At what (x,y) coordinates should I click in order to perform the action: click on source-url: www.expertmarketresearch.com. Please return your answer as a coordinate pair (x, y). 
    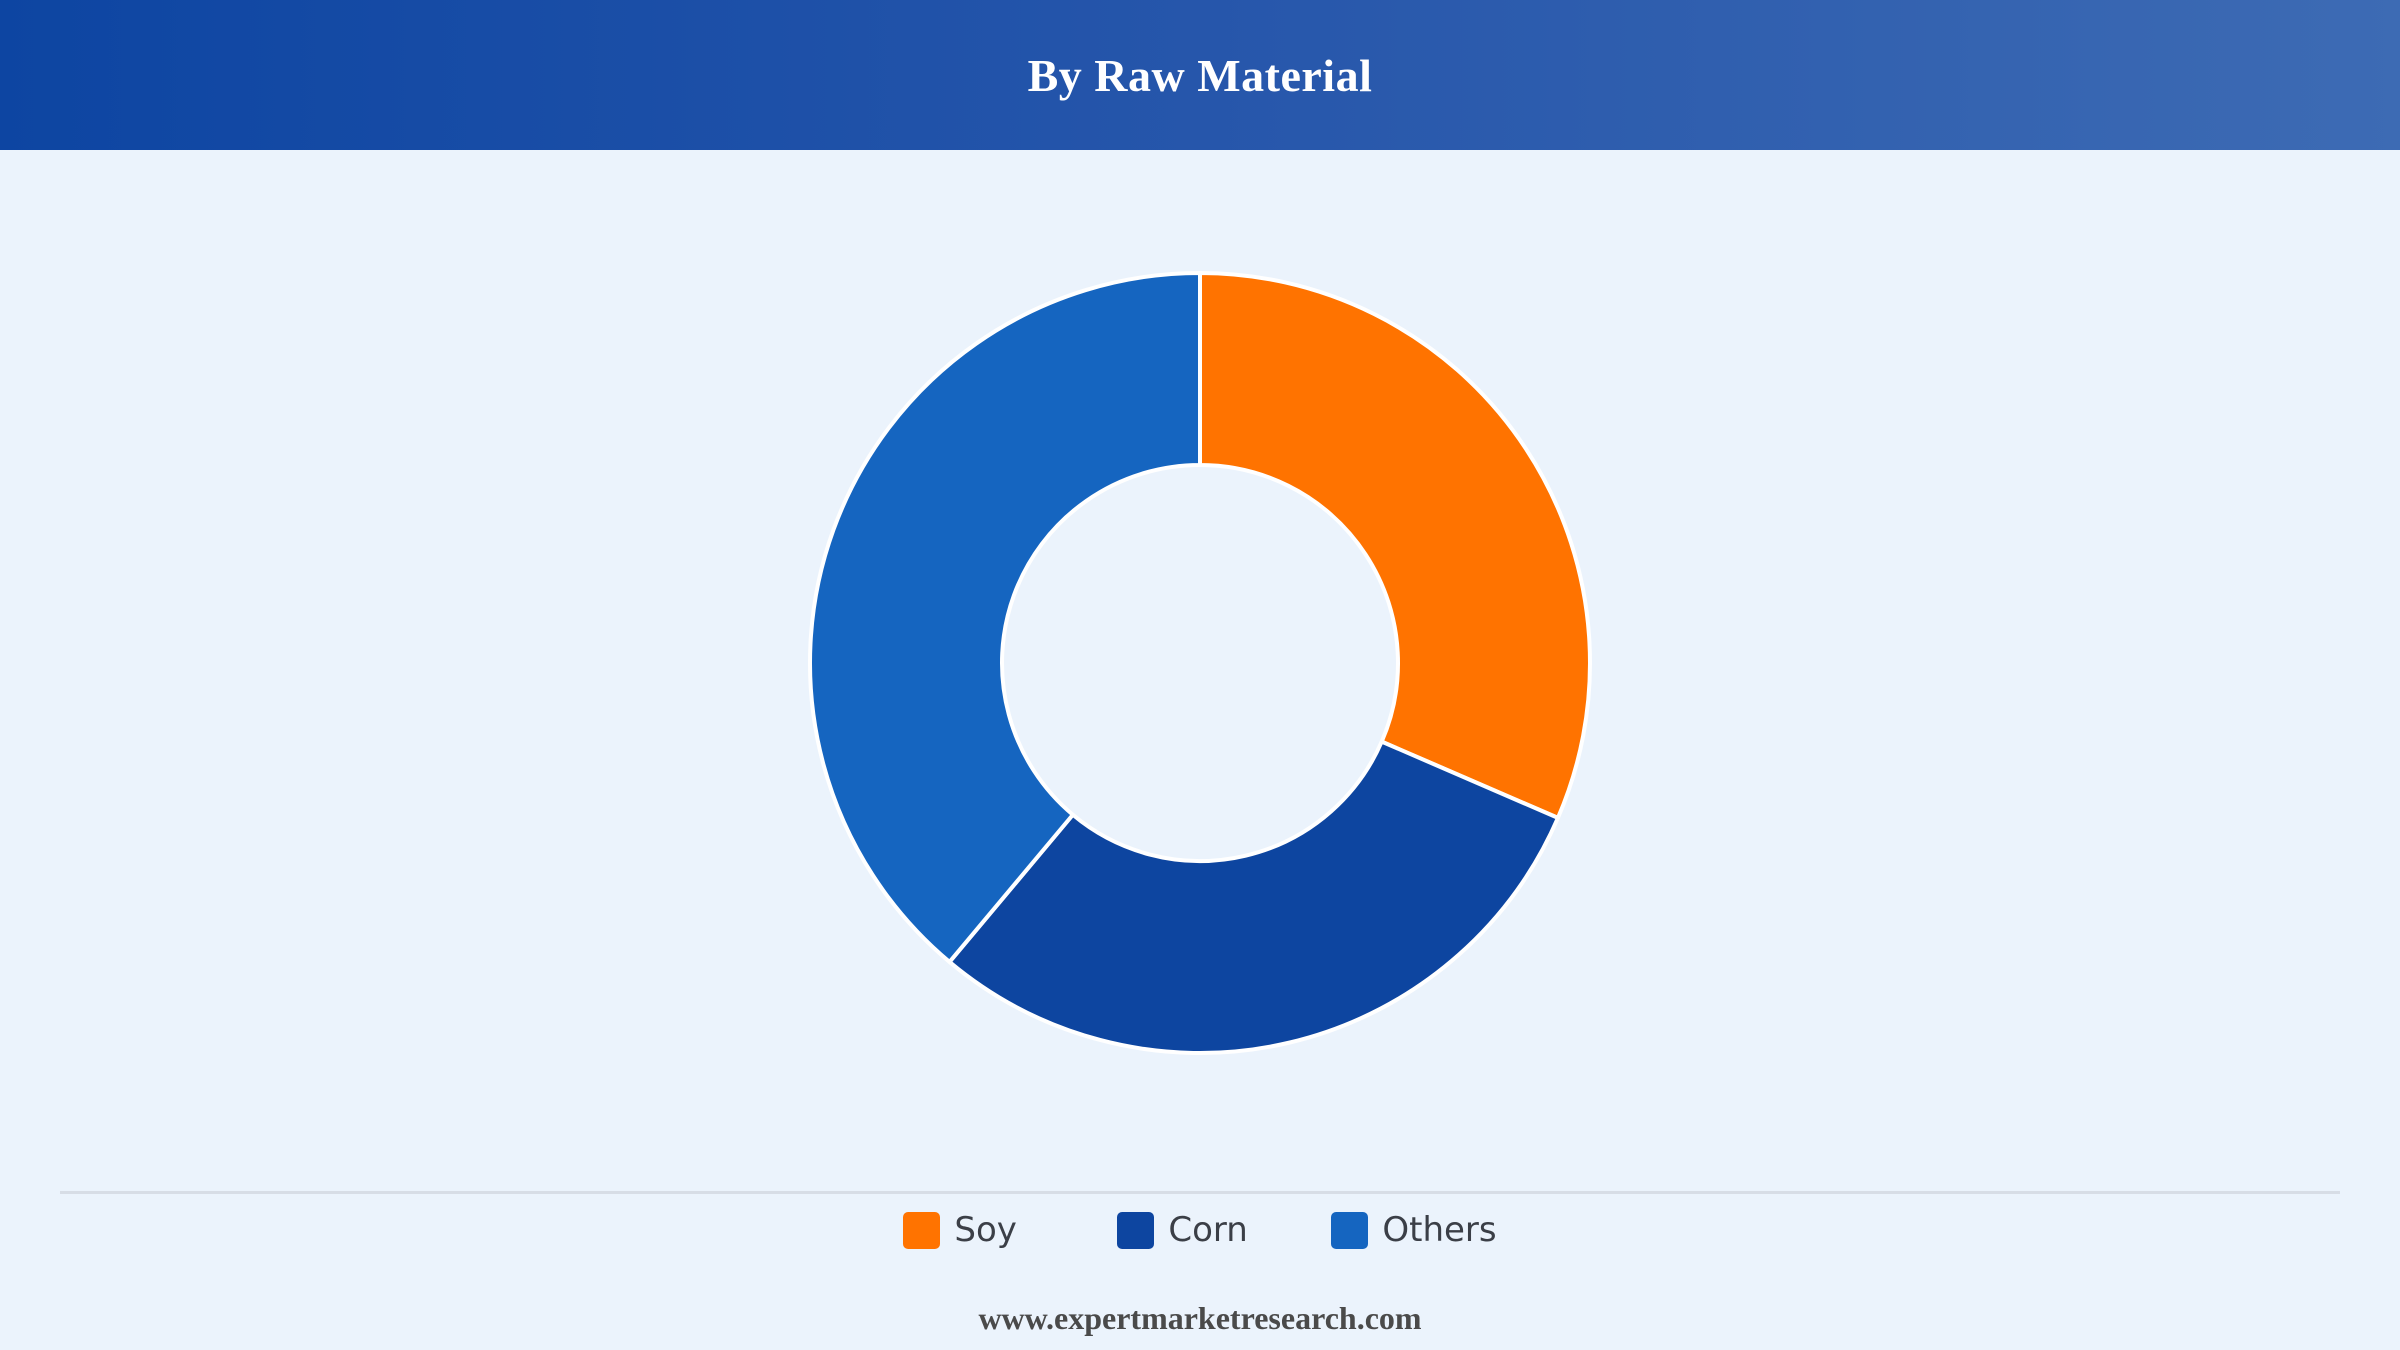
    Looking at the image, I should click on (1200, 1318).